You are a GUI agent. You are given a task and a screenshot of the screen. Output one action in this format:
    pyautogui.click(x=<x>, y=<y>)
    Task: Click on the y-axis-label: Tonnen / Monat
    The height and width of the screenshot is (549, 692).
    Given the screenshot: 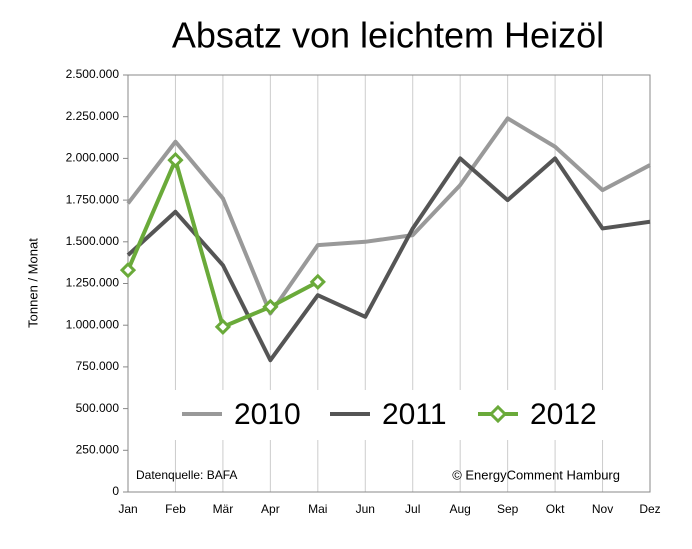 What is the action you would take?
    pyautogui.click(x=32, y=283)
    